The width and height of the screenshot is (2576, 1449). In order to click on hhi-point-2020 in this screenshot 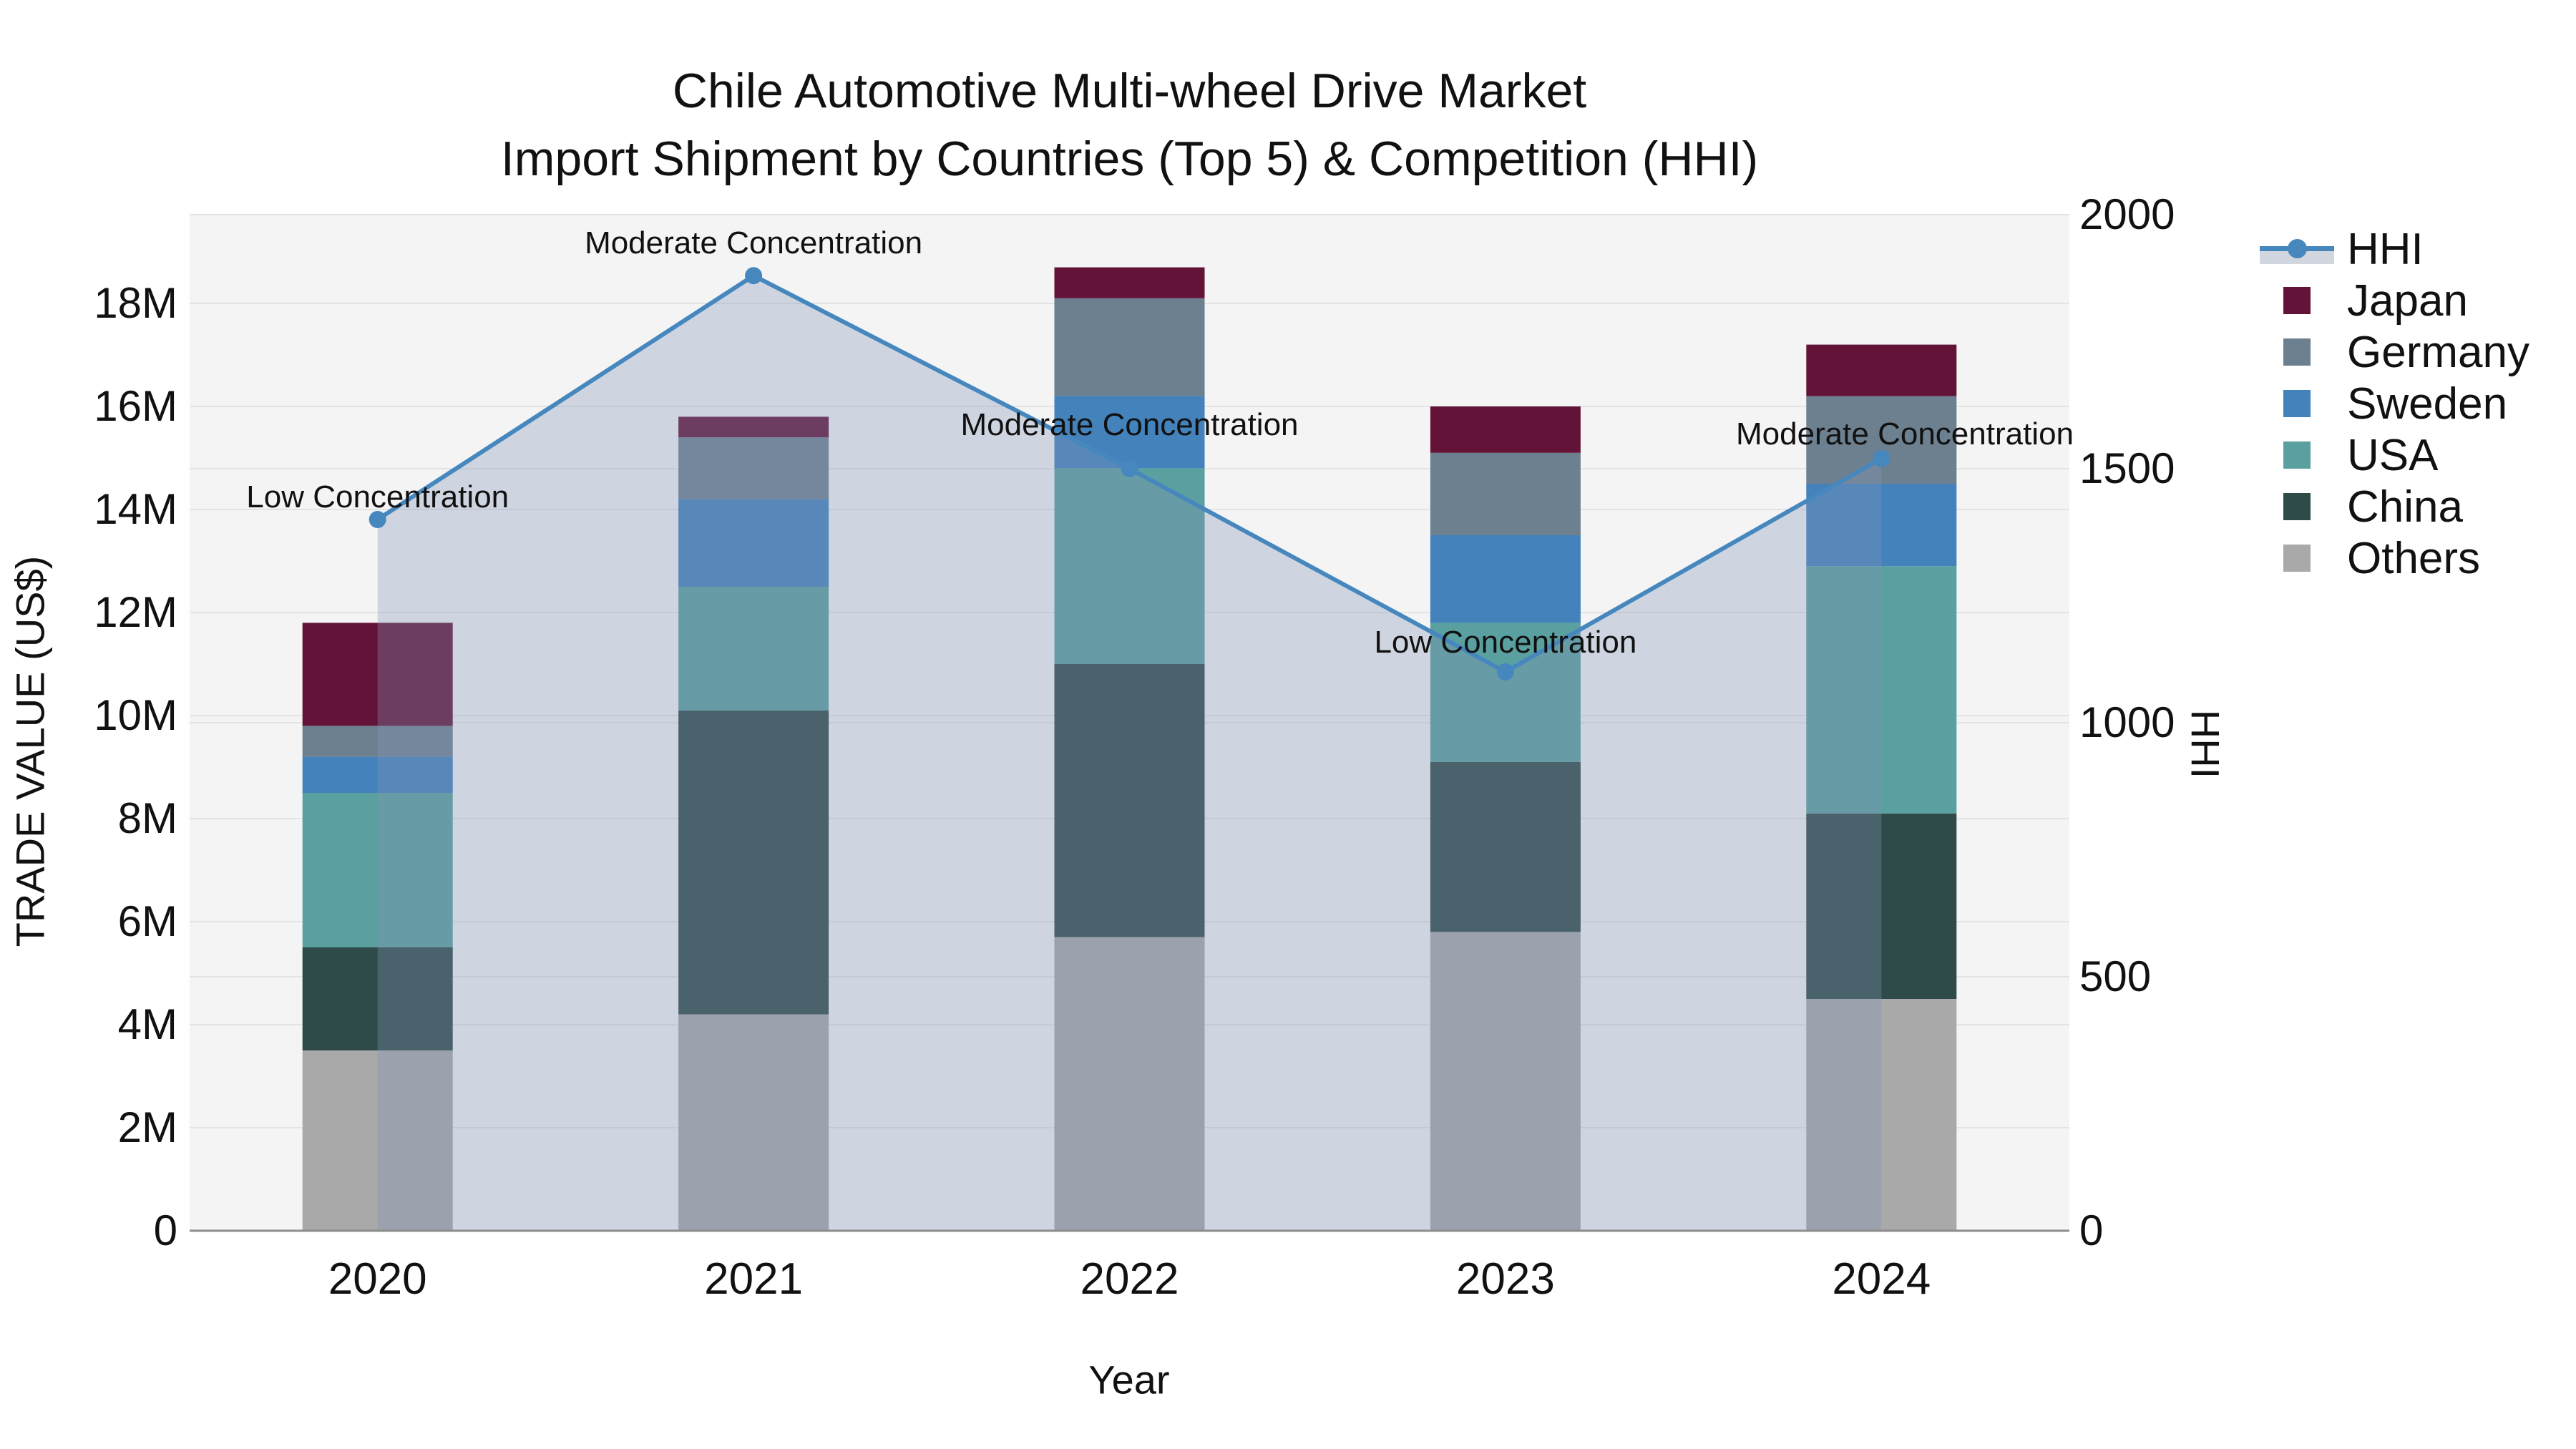, I will do `click(377, 519)`.